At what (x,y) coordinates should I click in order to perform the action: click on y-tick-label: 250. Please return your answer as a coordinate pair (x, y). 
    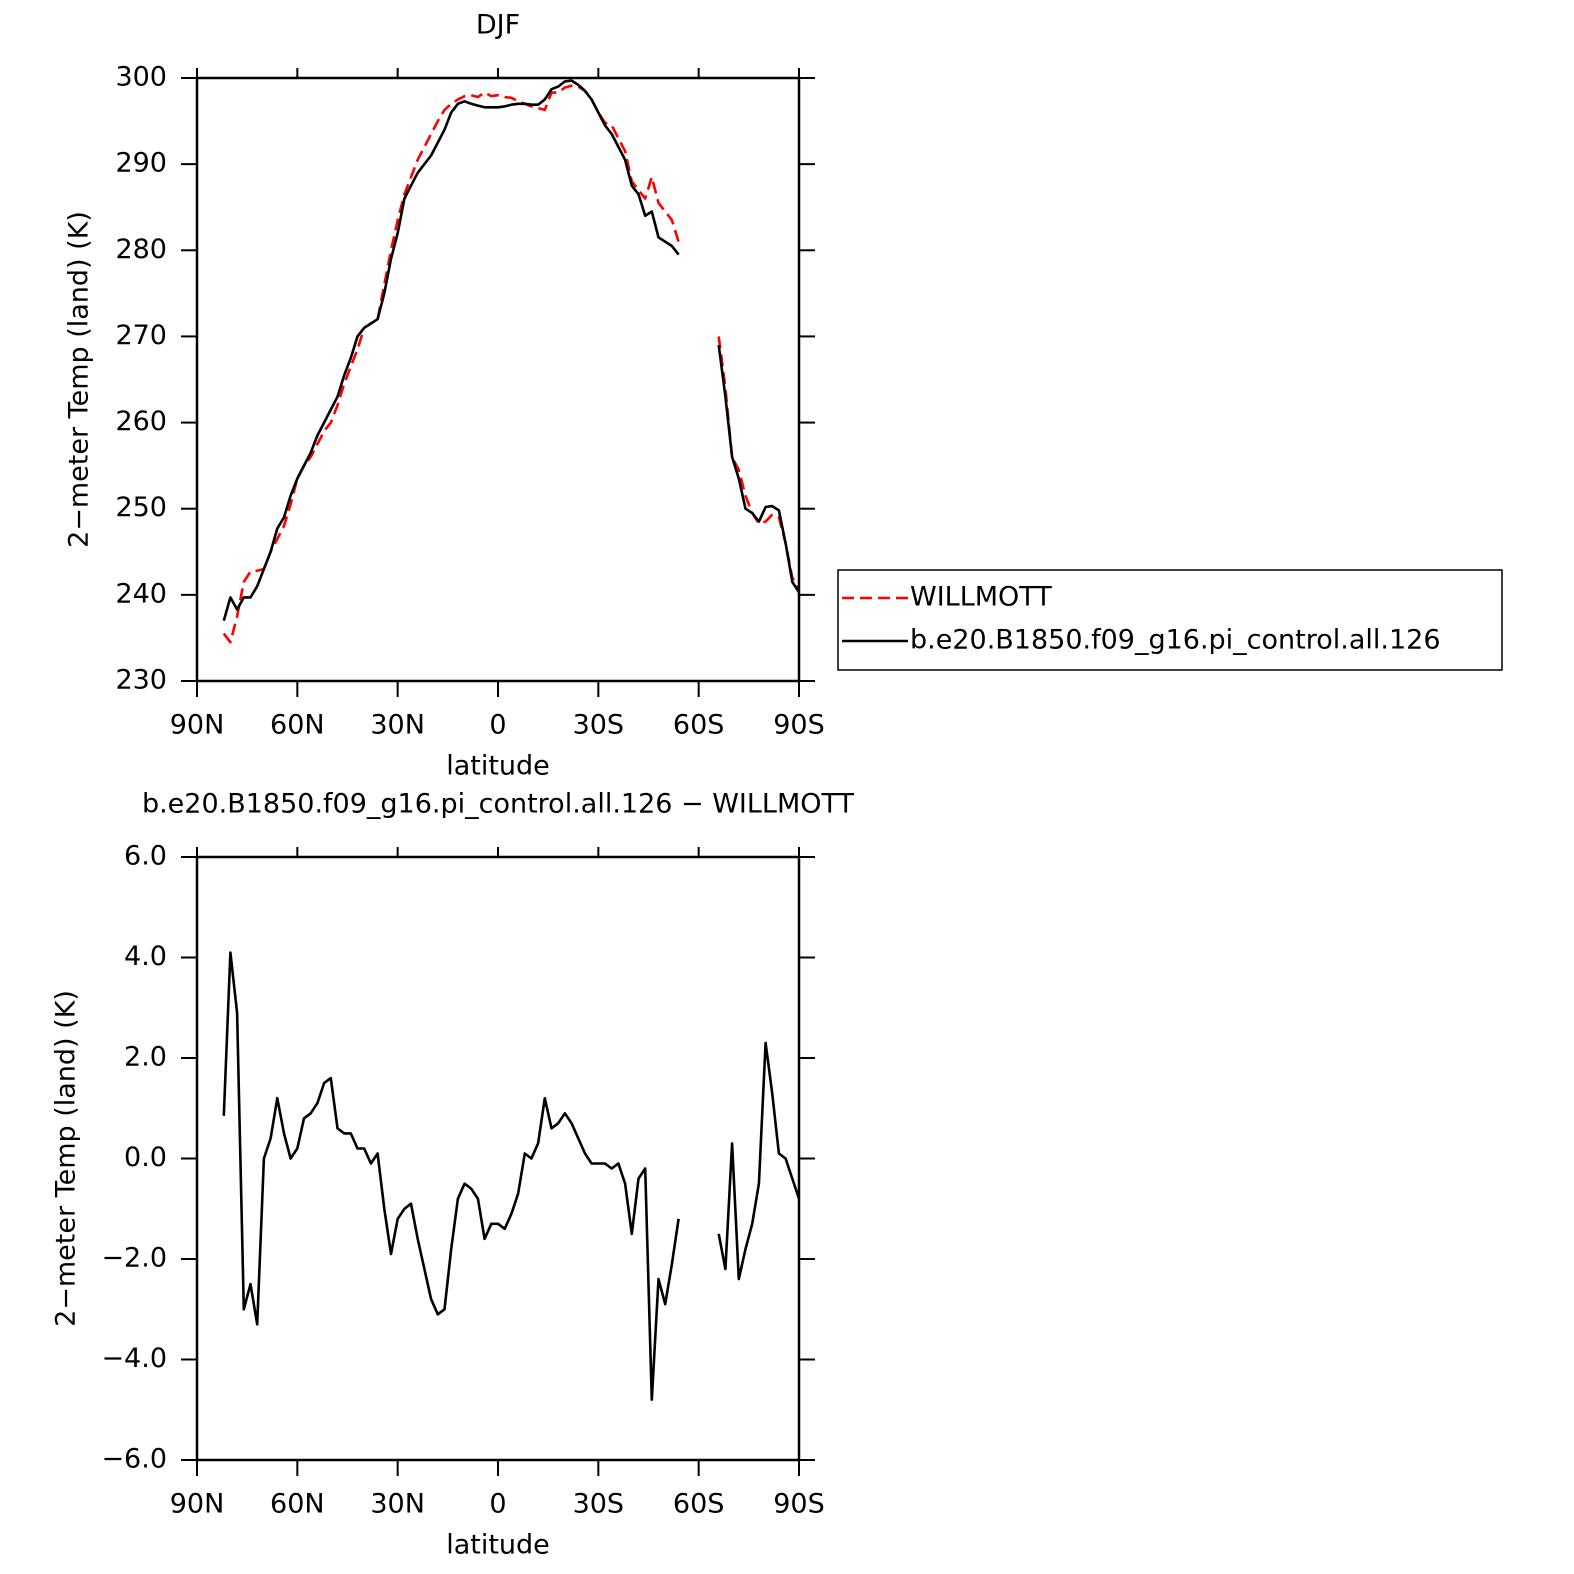
    Looking at the image, I should click on (141, 507).